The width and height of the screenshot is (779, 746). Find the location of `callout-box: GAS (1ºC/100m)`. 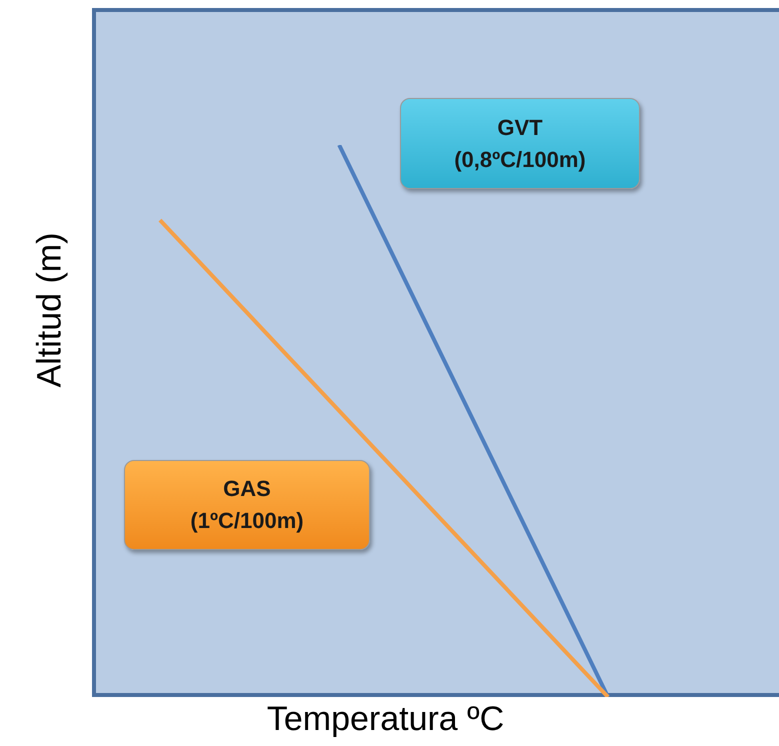

callout-box: GAS (1ºC/100m) is located at coordinates (247, 505).